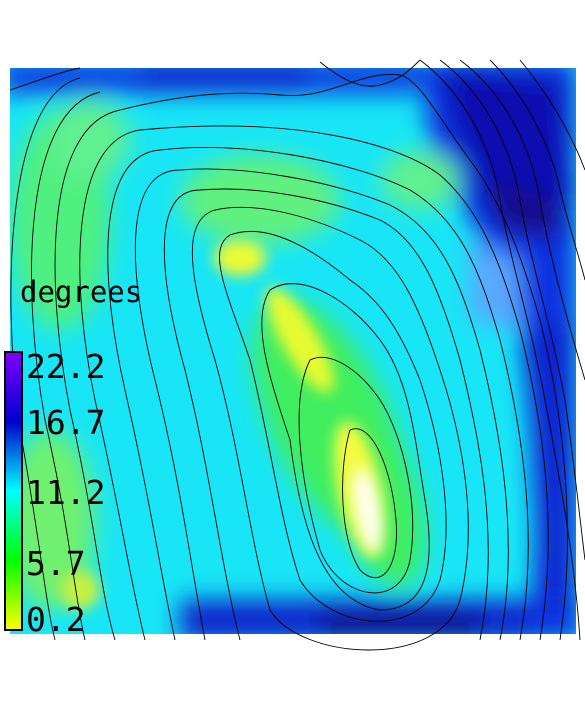 The width and height of the screenshot is (585, 702). Describe the element at coordinates (56, 619) in the screenshot. I see `colorbar-tick-0-2: 0.2` at that location.